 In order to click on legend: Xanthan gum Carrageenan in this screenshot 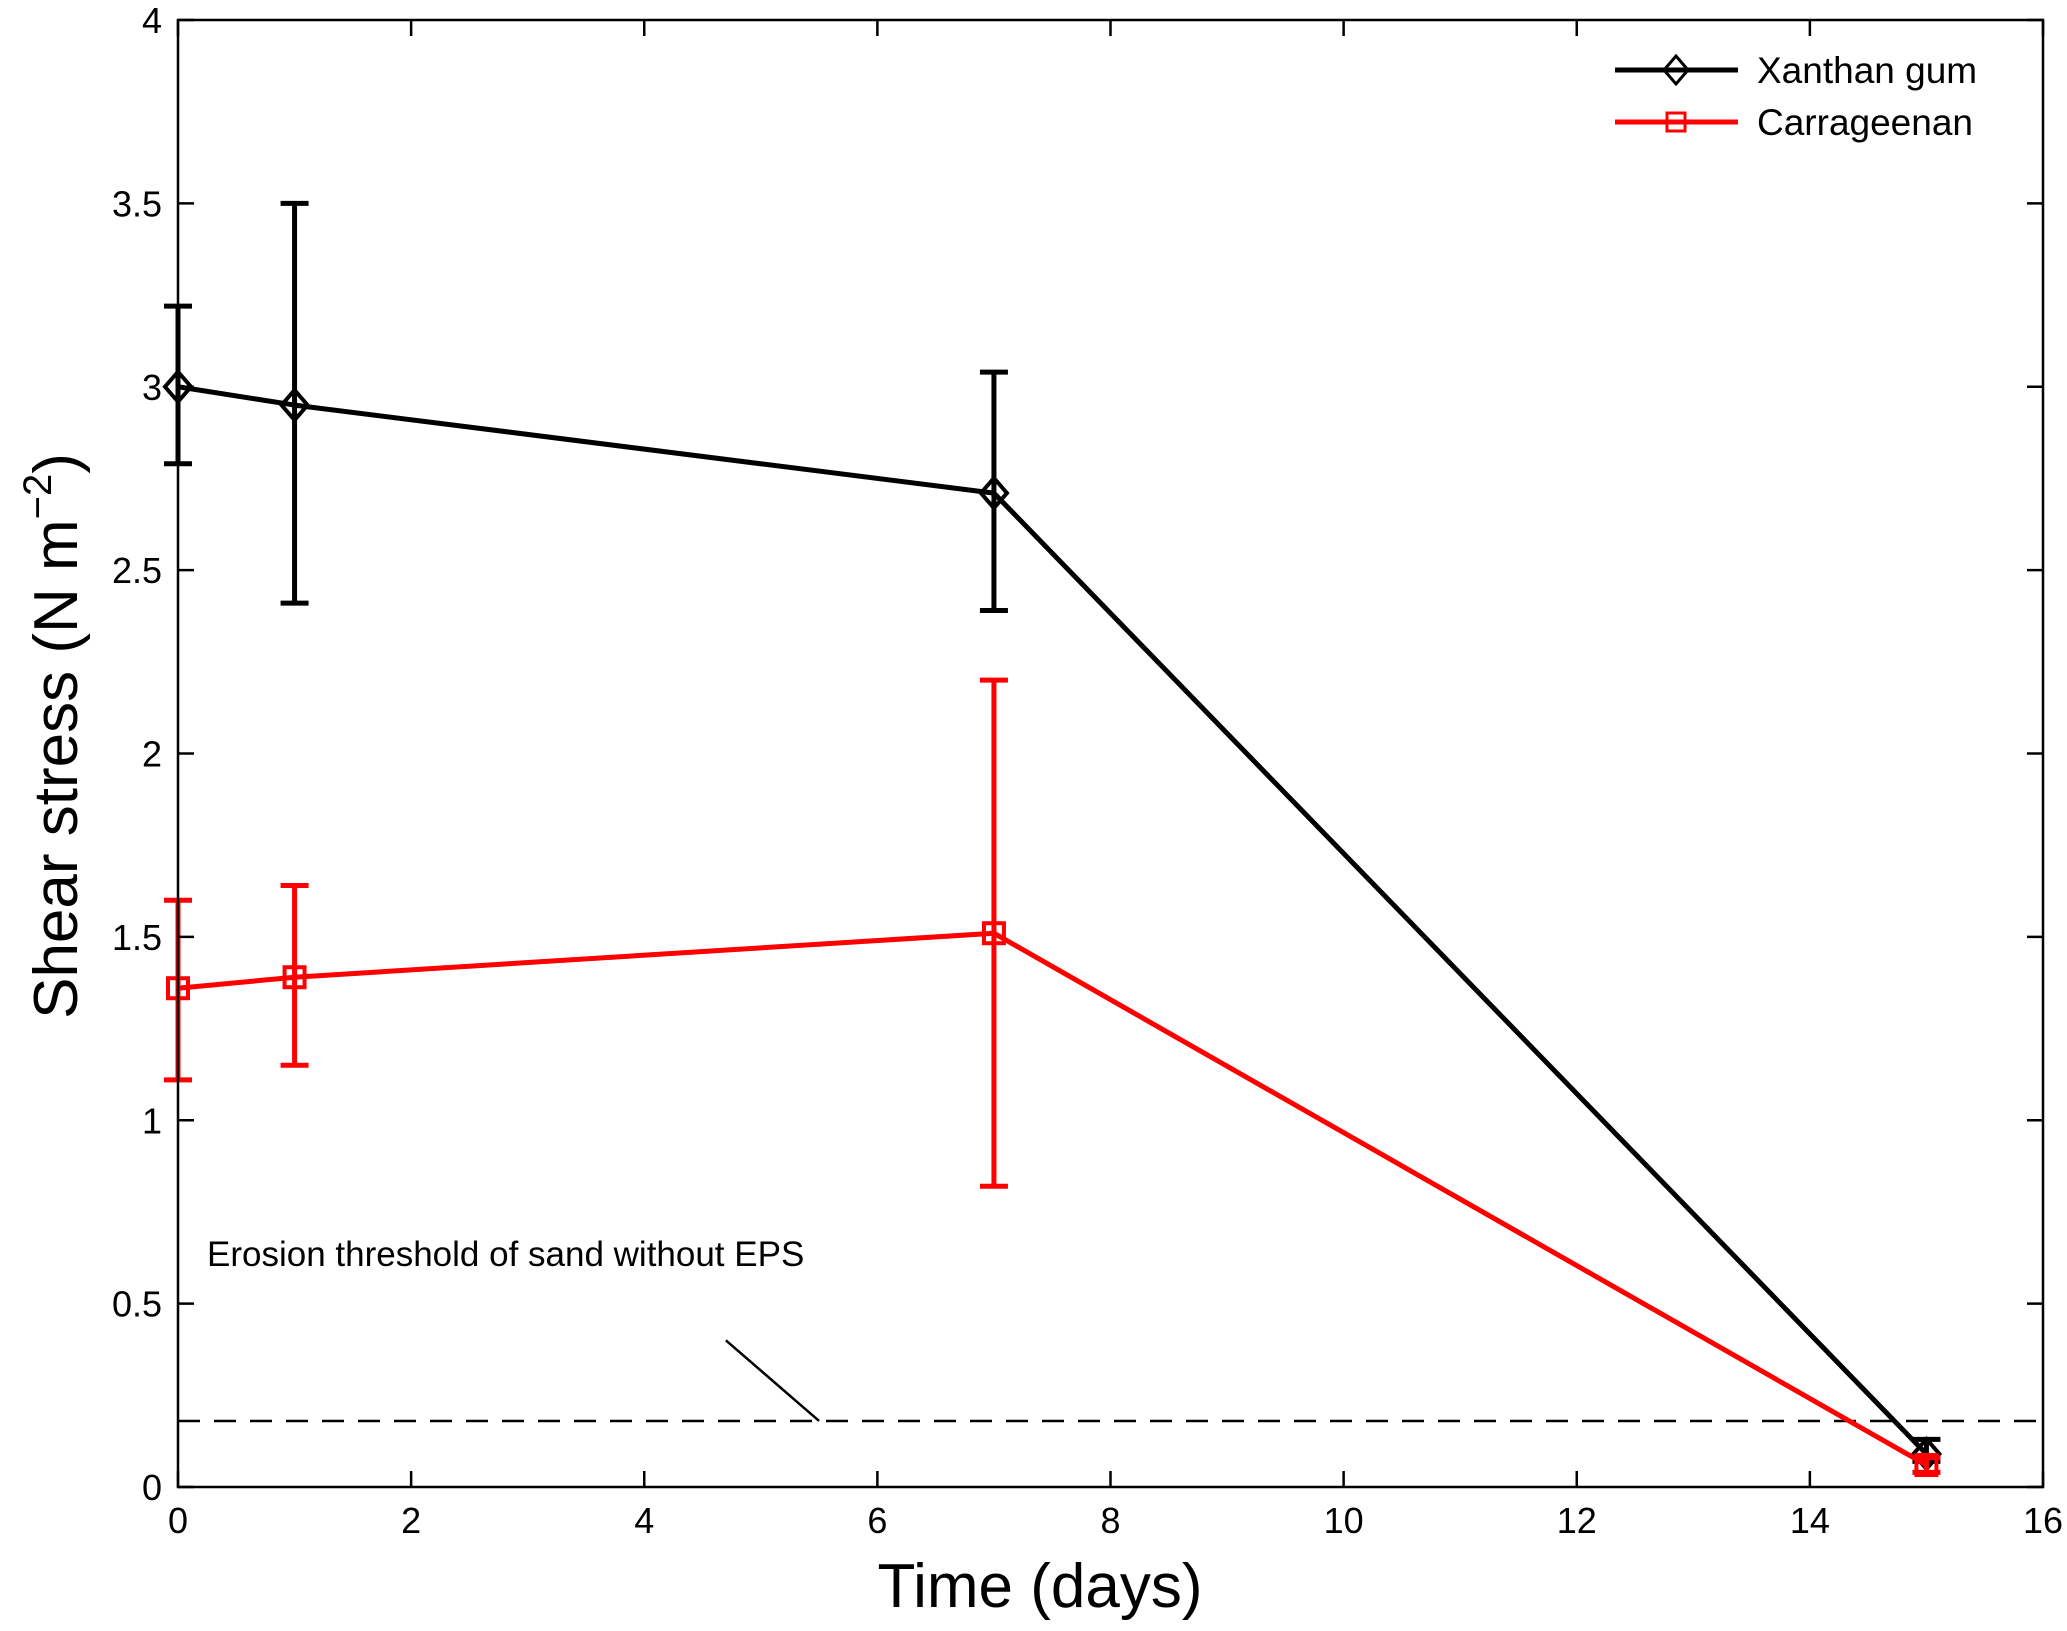, I will do `click(1815, 100)`.